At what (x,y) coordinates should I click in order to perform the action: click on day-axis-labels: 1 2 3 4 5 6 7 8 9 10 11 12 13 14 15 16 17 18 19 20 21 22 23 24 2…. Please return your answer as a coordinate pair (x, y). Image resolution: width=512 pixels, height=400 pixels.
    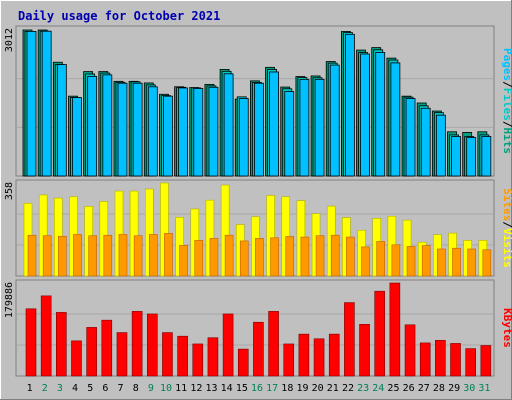
    Looking at the image, I should click on (259, 388).